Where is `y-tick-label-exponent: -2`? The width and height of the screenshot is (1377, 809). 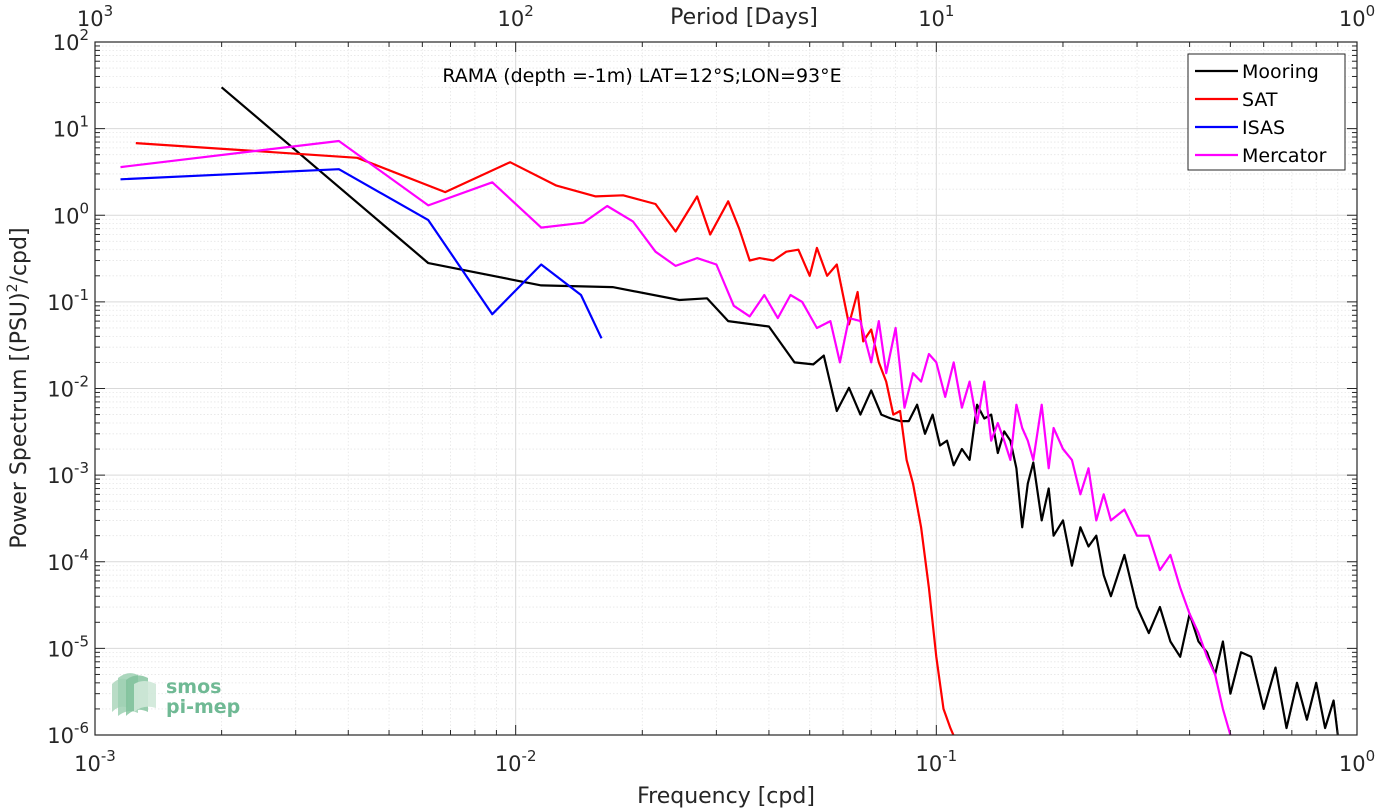 y-tick-label-exponent: -2 is located at coordinates (81, 382).